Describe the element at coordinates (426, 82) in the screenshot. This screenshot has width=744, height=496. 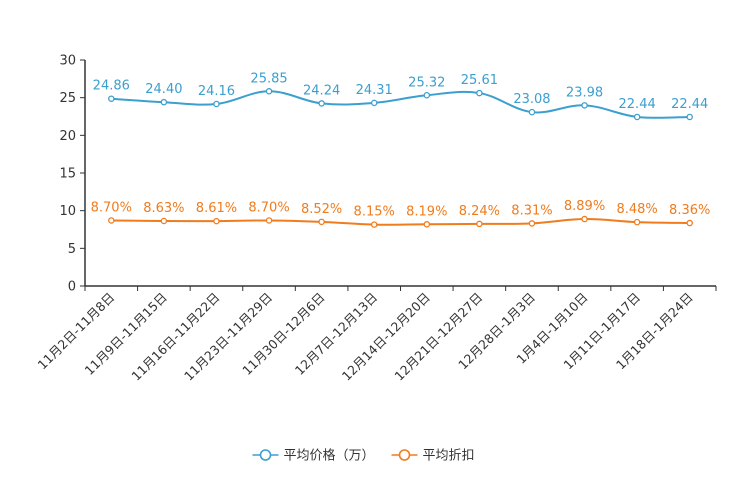
I see `data-label: 25.32` at that location.